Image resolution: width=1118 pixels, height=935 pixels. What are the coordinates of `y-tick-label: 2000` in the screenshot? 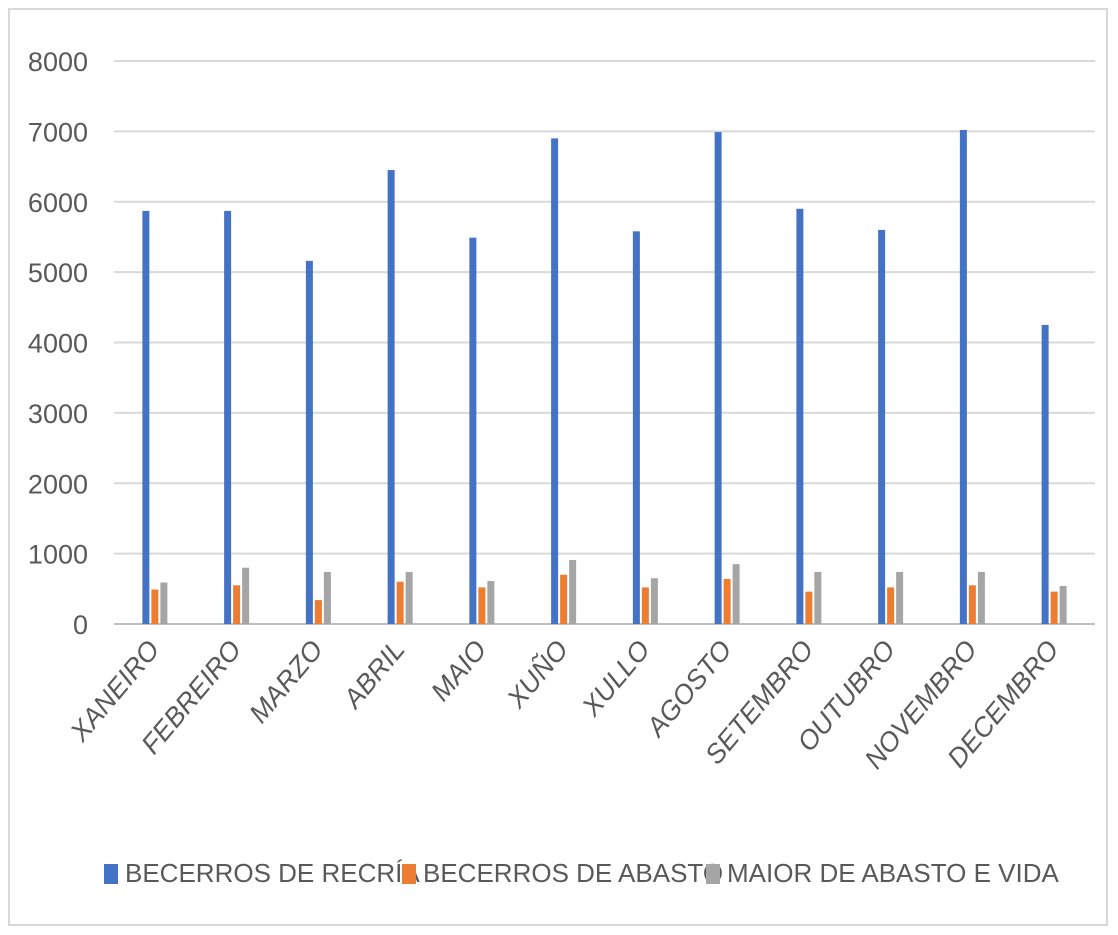 It's located at (58, 484).